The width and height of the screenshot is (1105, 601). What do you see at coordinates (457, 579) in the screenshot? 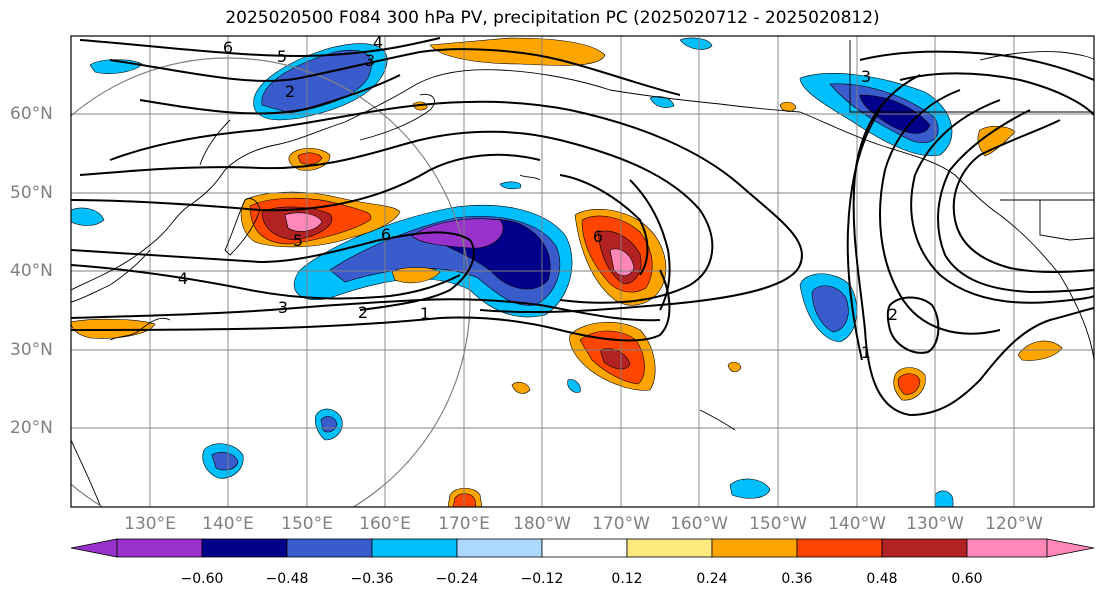
I see `colorbar-tick-label: −0.24` at bounding box center [457, 579].